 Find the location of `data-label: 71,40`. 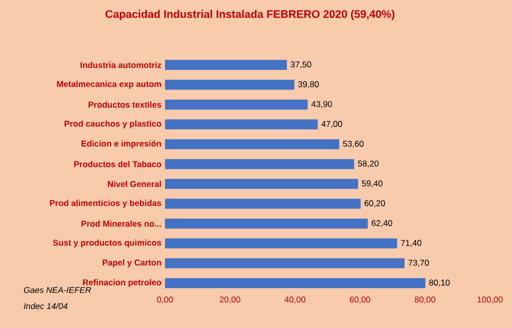

data-label: 71,40 is located at coordinates (411, 243).